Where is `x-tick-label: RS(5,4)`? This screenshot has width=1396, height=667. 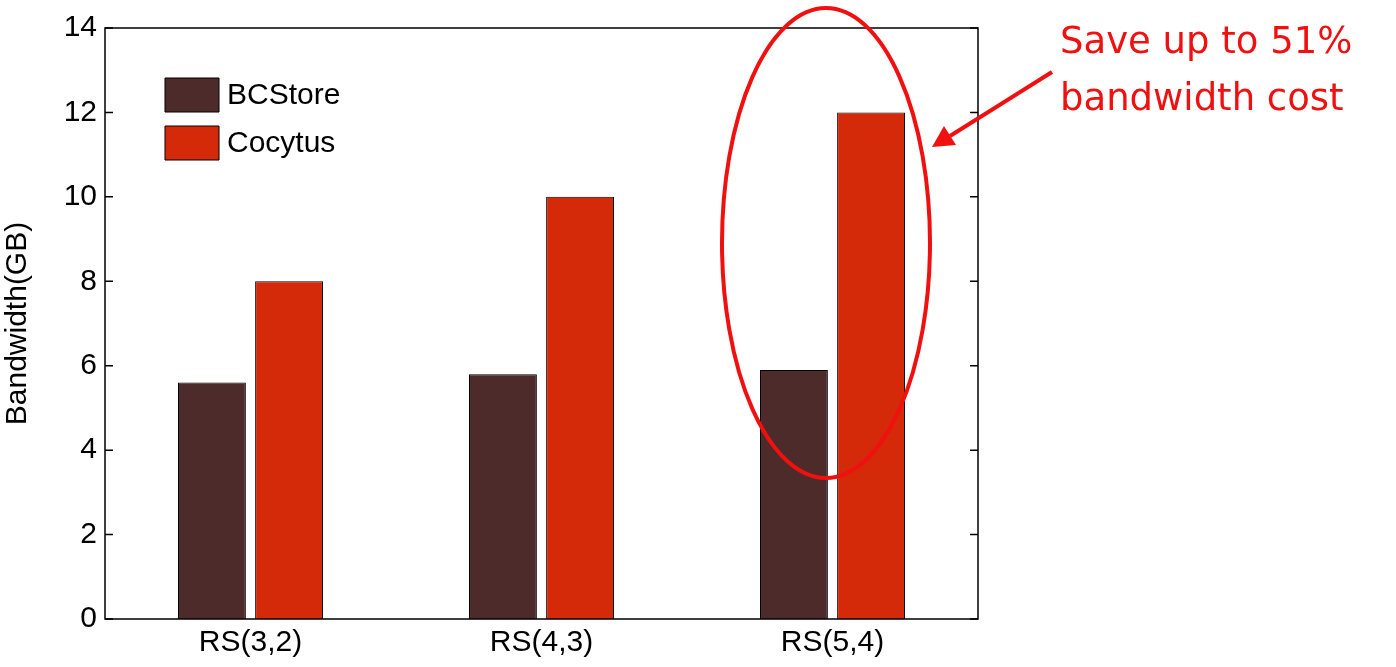 x-tick-label: RS(5,4) is located at coordinates (832, 641).